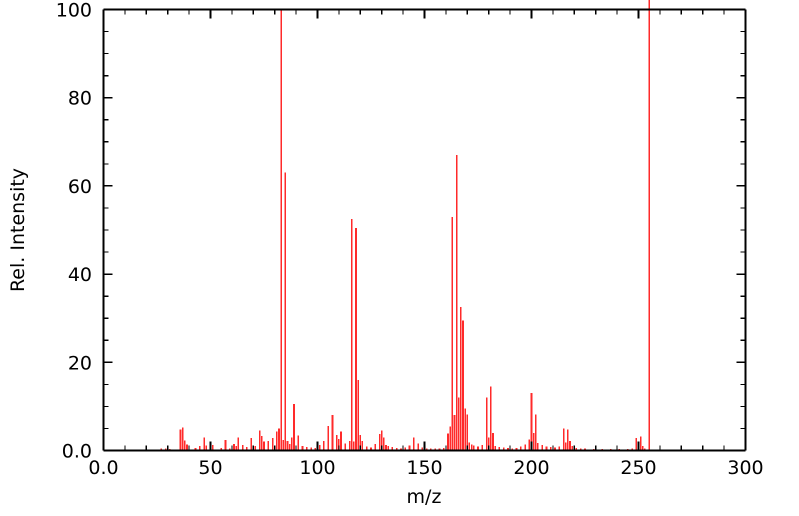  I want to click on x-tick-label: 300, so click(745, 468).